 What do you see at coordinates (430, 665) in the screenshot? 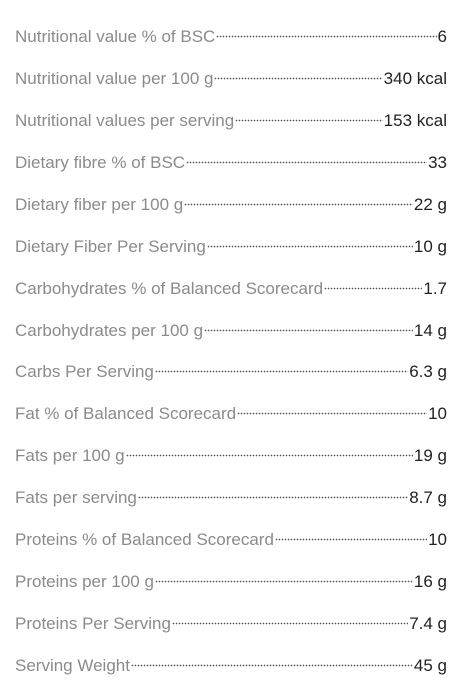
I see `row-value: 45 g` at bounding box center [430, 665].